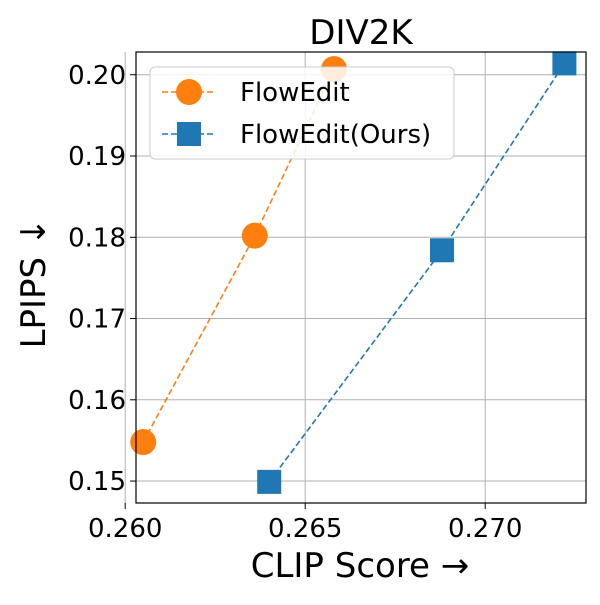  What do you see at coordinates (125, 529) in the screenshot?
I see `x-tick-label: 0.260` at bounding box center [125, 529].